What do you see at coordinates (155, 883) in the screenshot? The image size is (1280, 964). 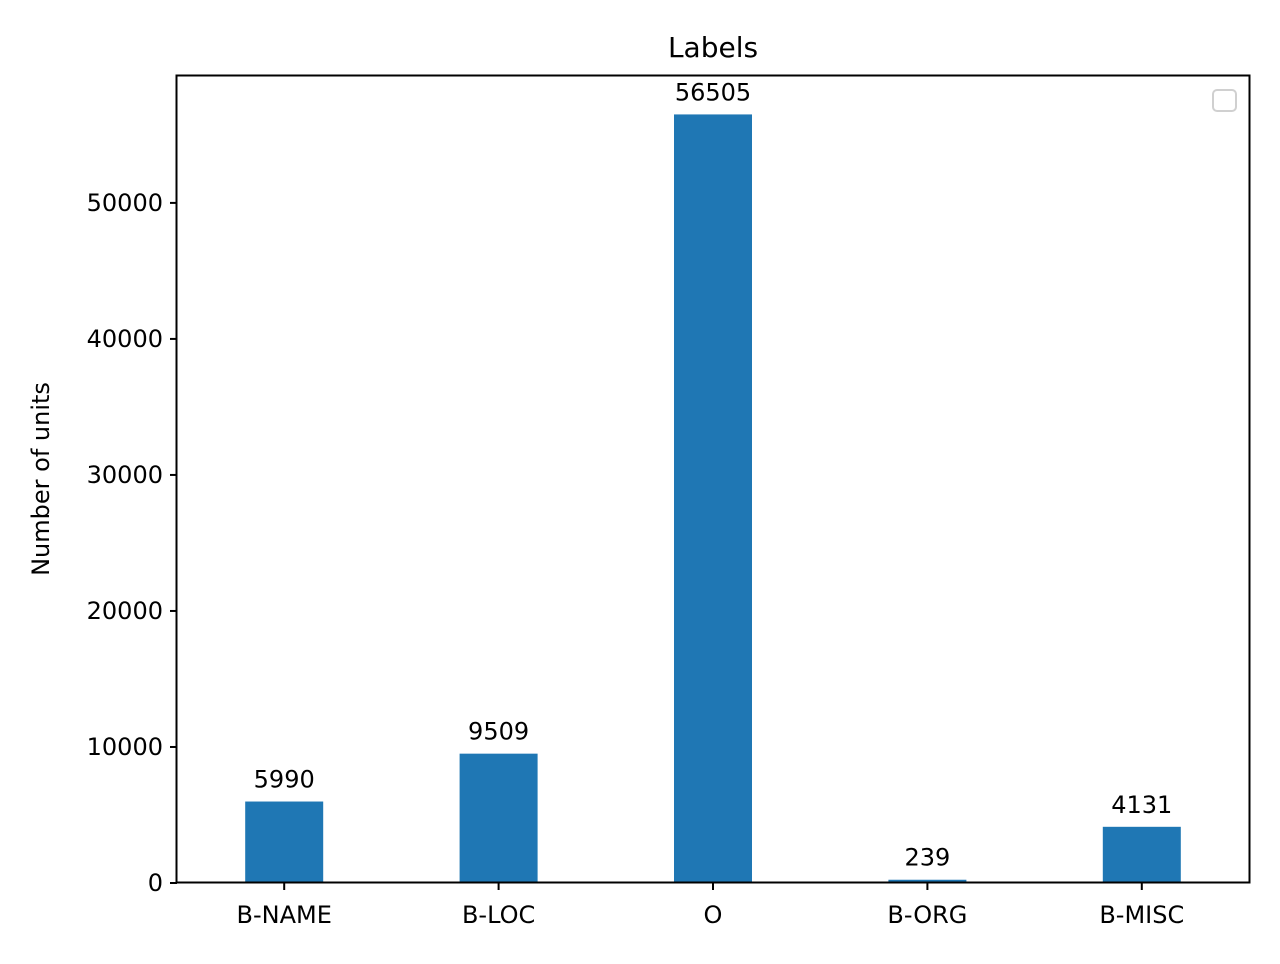 I see `y-tick-label: 0` at bounding box center [155, 883].